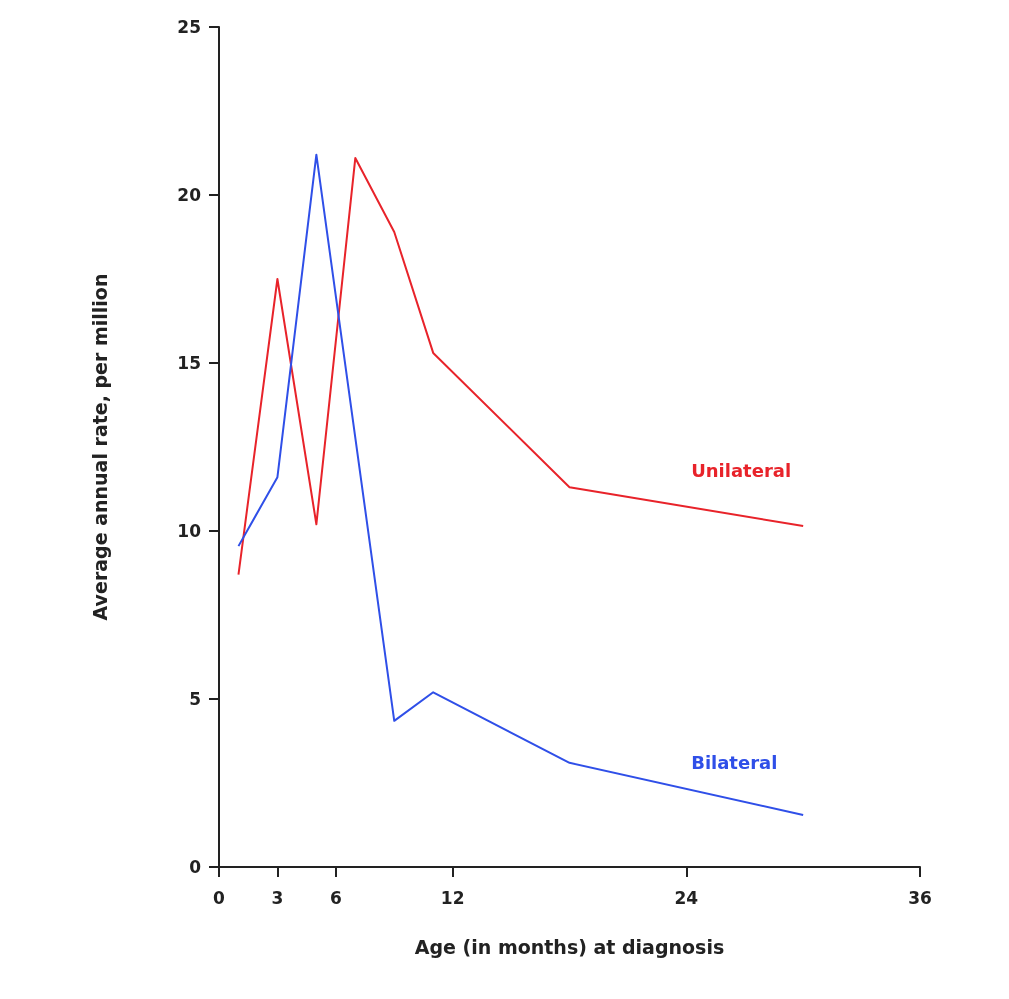  What do you see at coordinates (920, 897) in the screenshot?
I see `x-tick-label: 36` at bounding box center [920, 897].